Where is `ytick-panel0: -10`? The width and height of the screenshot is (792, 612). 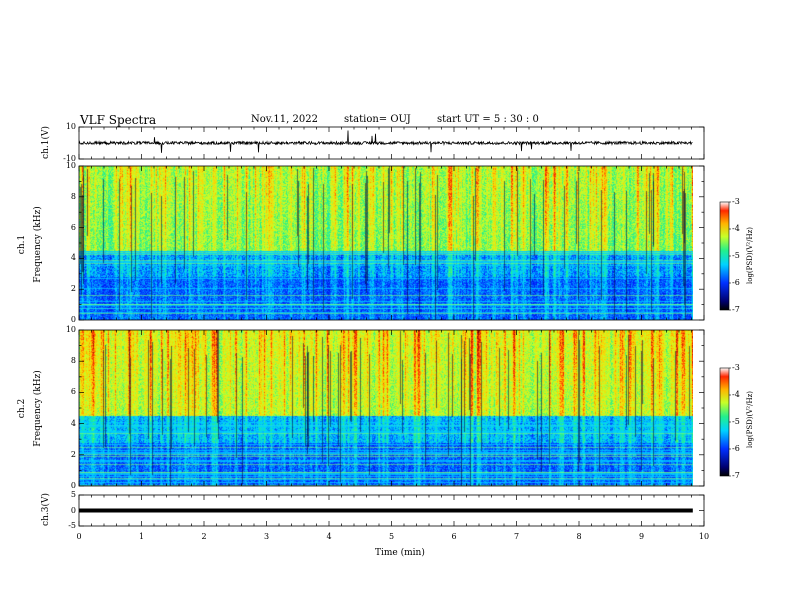 ytick-panel0: -10 is located at coordinates (69, 158).